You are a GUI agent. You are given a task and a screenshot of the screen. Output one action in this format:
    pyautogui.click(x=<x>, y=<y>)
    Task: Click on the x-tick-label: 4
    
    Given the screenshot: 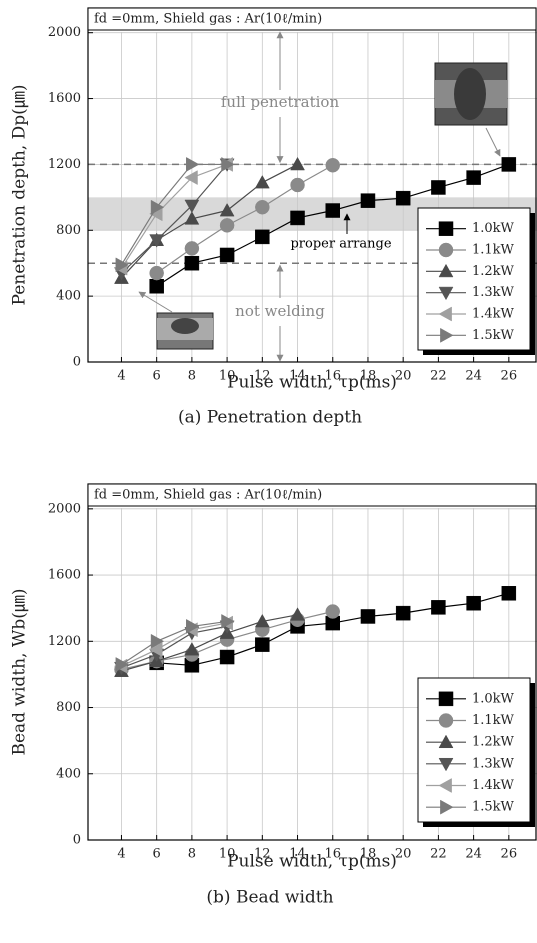 What is the action you would take?
    pyautogui.click(x=121, y=854)
    